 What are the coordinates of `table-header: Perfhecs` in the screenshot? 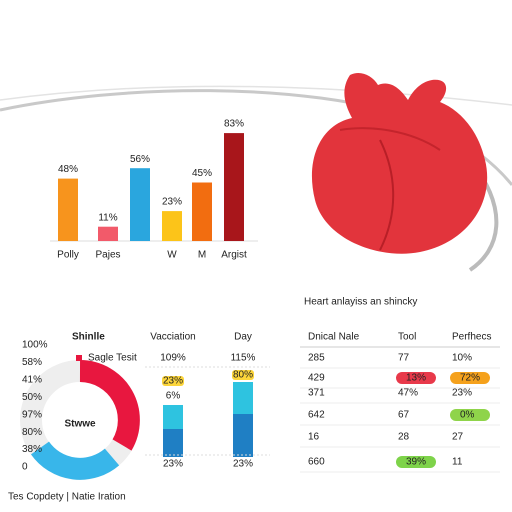 It's located at (471, 337).